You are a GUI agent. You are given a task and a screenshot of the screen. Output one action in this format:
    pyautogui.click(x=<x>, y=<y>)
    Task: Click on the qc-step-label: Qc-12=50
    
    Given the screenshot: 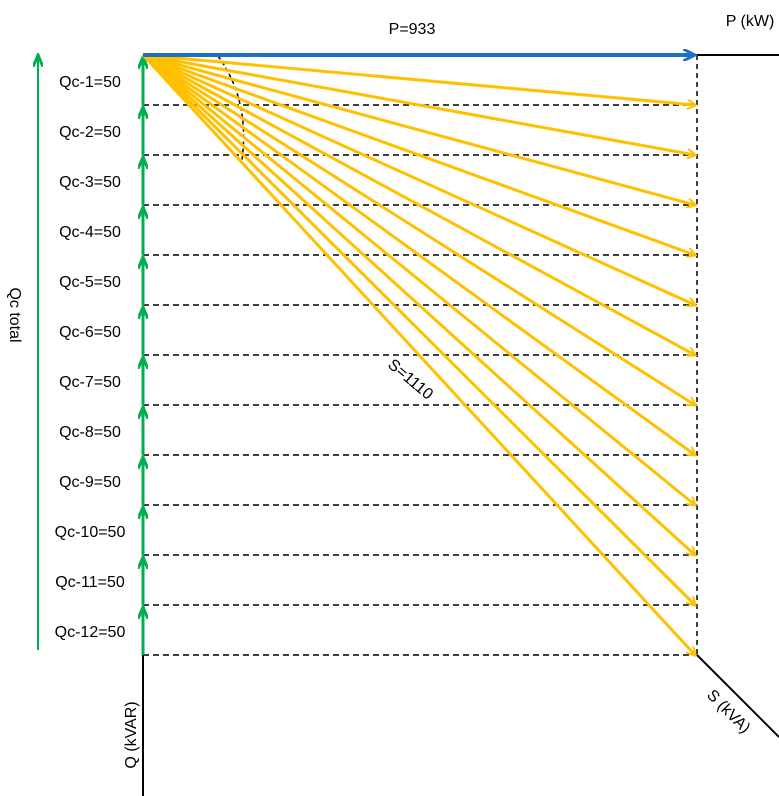 What is the action you would take?
    pyautogui.click(x=90, y=632)
    